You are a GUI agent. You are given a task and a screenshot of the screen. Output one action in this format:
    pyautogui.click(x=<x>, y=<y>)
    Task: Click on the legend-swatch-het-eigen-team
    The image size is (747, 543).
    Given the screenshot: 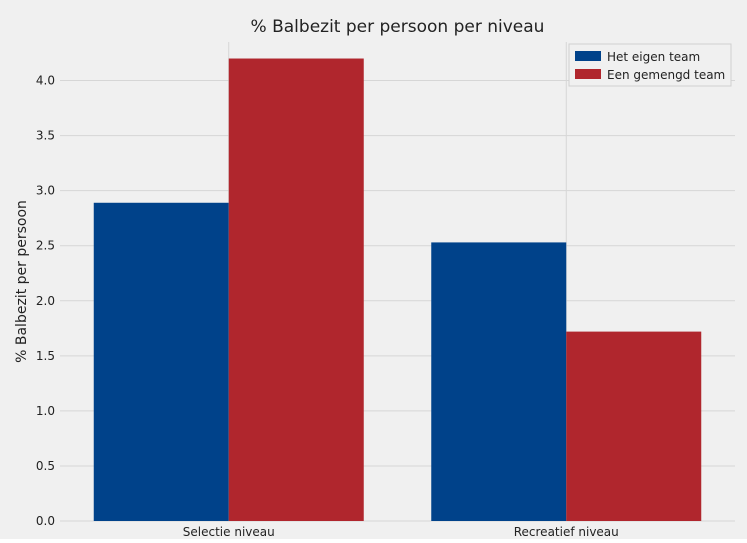 What is the action you would take?
    pyautogui.click(x=588, y=56)
    